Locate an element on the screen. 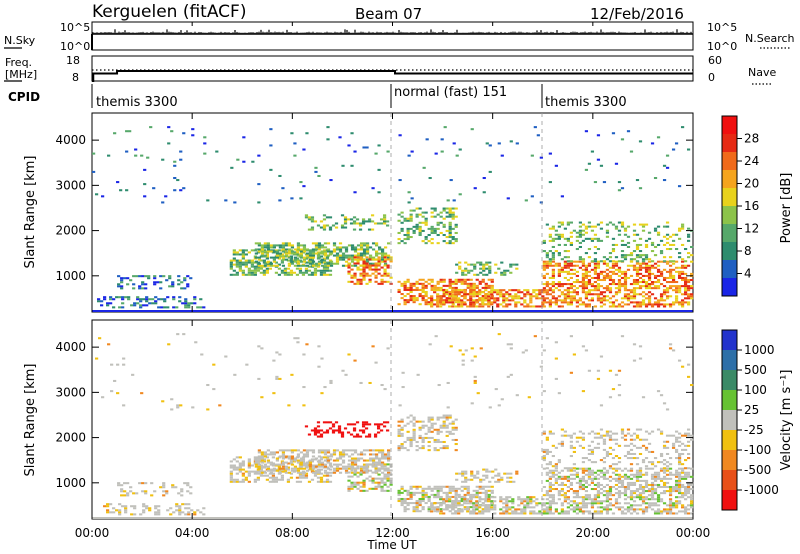  cpid-segment-3: themis 3300 is located at coordinates (586, 102).